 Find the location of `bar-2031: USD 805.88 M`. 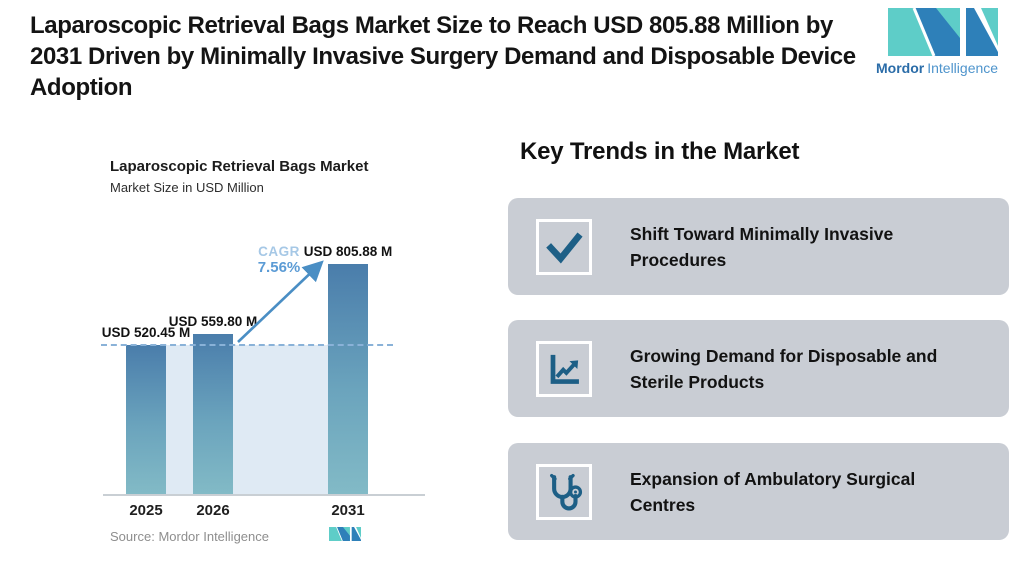

bar-2031: USD 805.88 M is located at coordinates (348, 369).